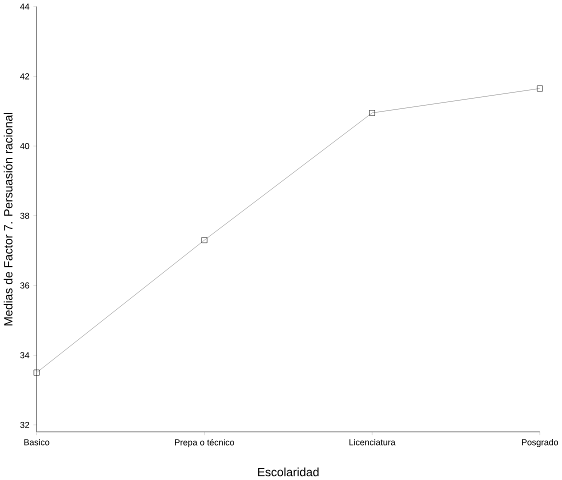 The image size is (562, 480). What do you see at coordinates (540, 443) in the screenshot?
I see `x-tick-label: Posgrado` at bounding box center [540, 443].